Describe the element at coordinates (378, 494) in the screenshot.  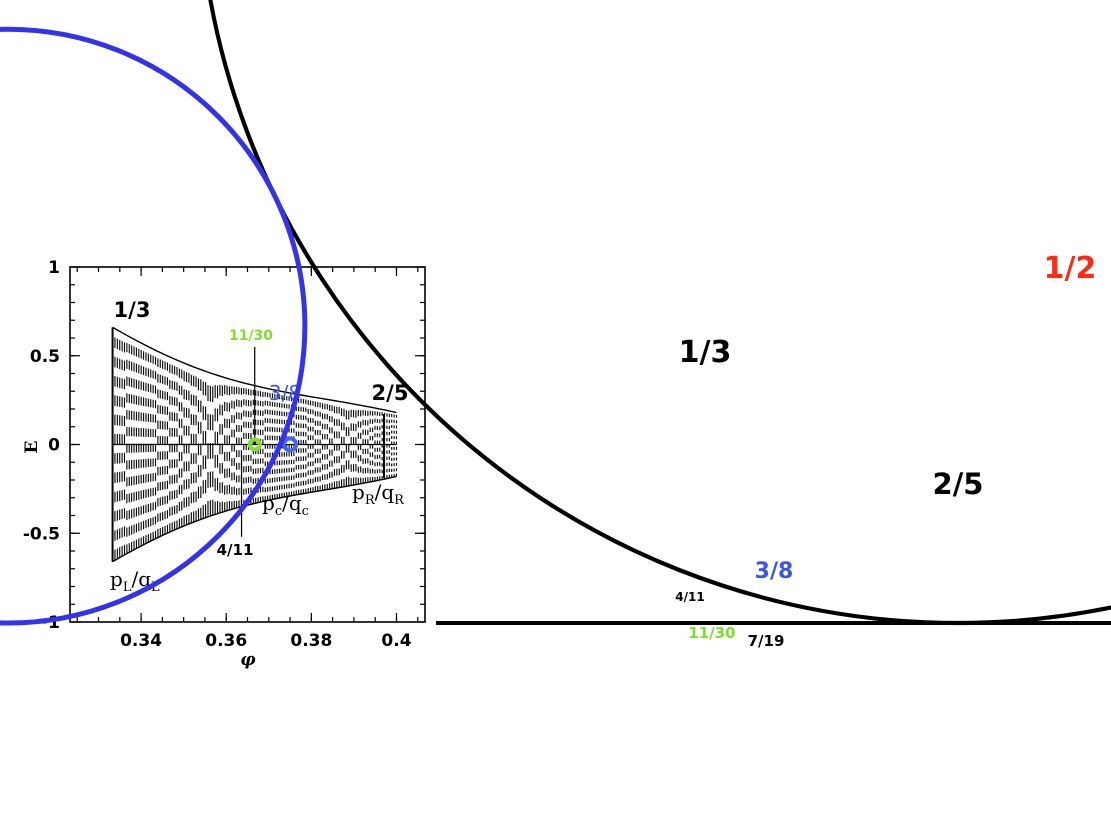
I see `label-pr-qr: pR/qR` at that location.